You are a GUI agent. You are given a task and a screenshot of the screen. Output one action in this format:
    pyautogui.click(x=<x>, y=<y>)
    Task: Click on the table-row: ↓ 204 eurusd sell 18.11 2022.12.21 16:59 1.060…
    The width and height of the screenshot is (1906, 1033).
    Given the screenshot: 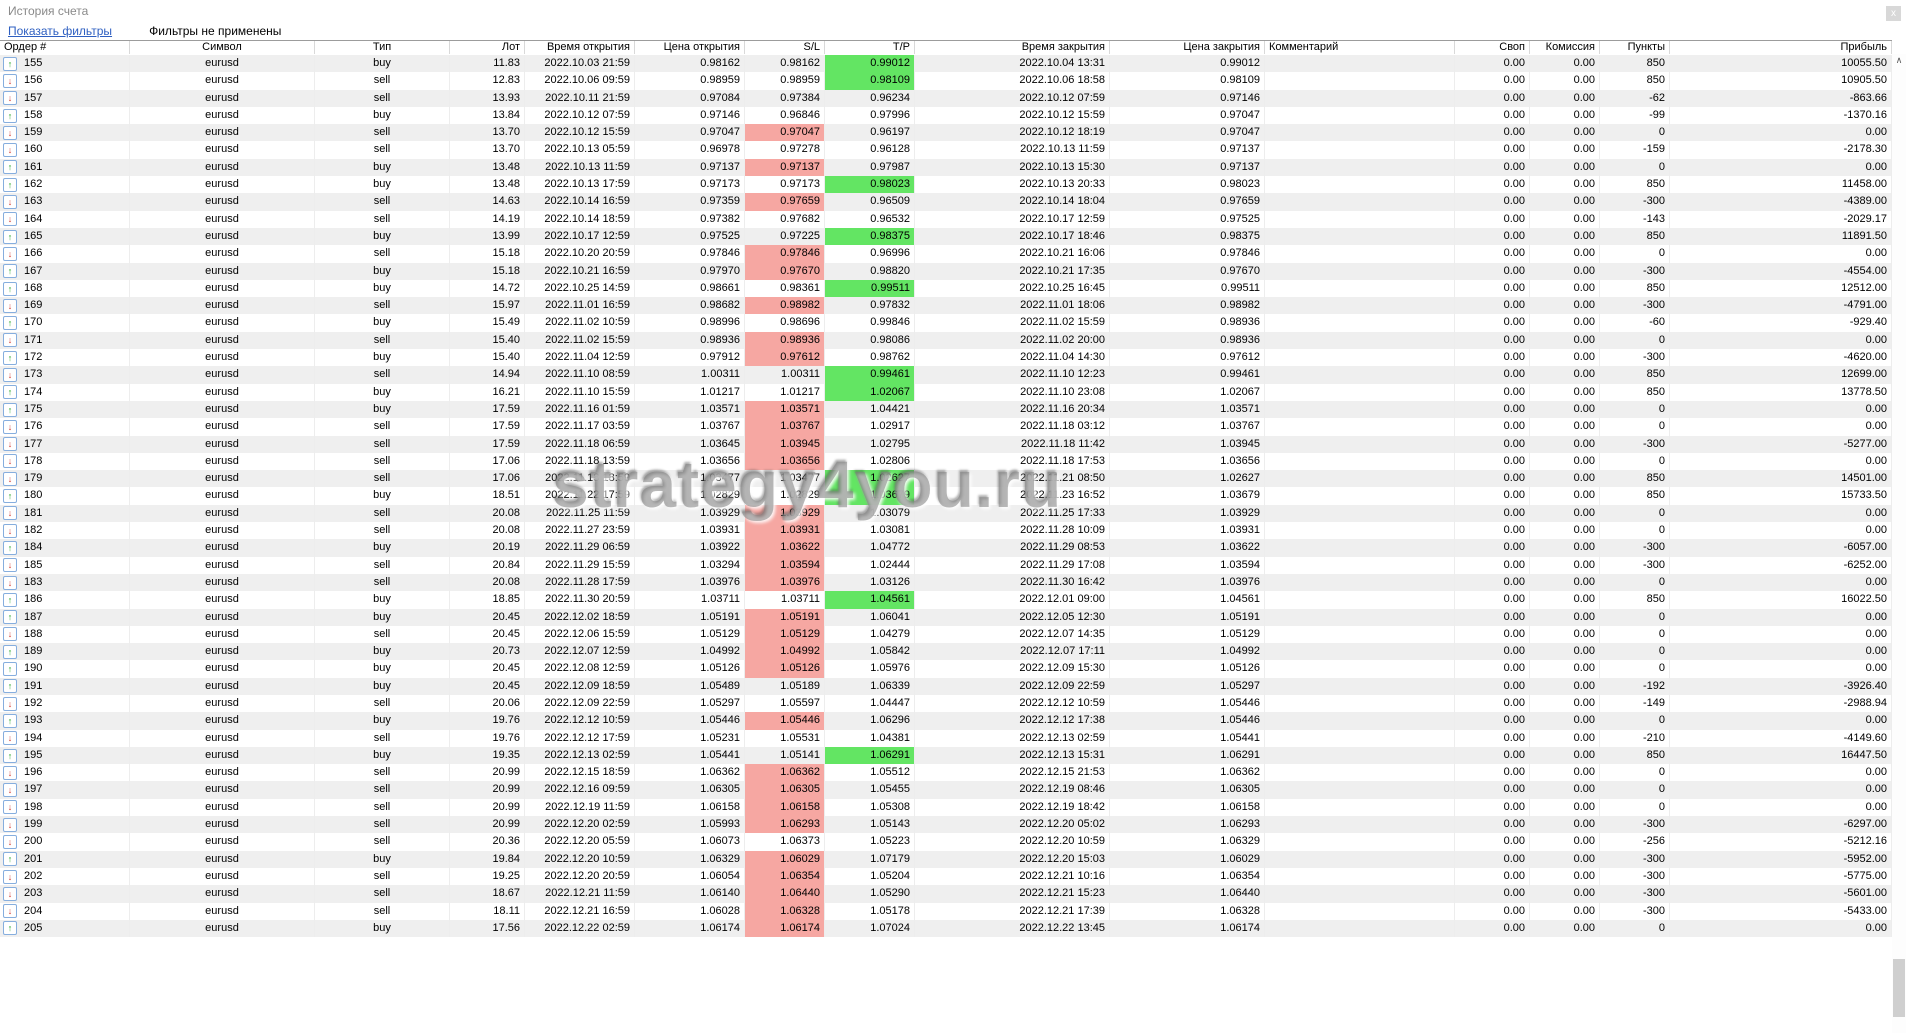 What is the action you would take?
    pyautogui.click(x=946, y=911)
    